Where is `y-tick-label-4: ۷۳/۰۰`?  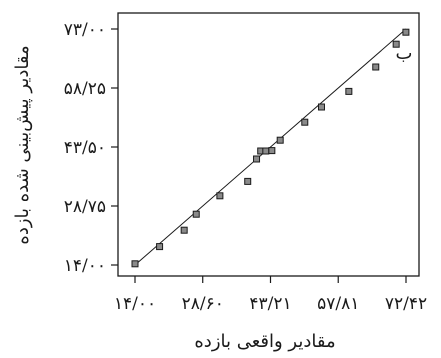 y-tick-label-4: ۷۳/۰۰ is located at coordinates (85, 30).